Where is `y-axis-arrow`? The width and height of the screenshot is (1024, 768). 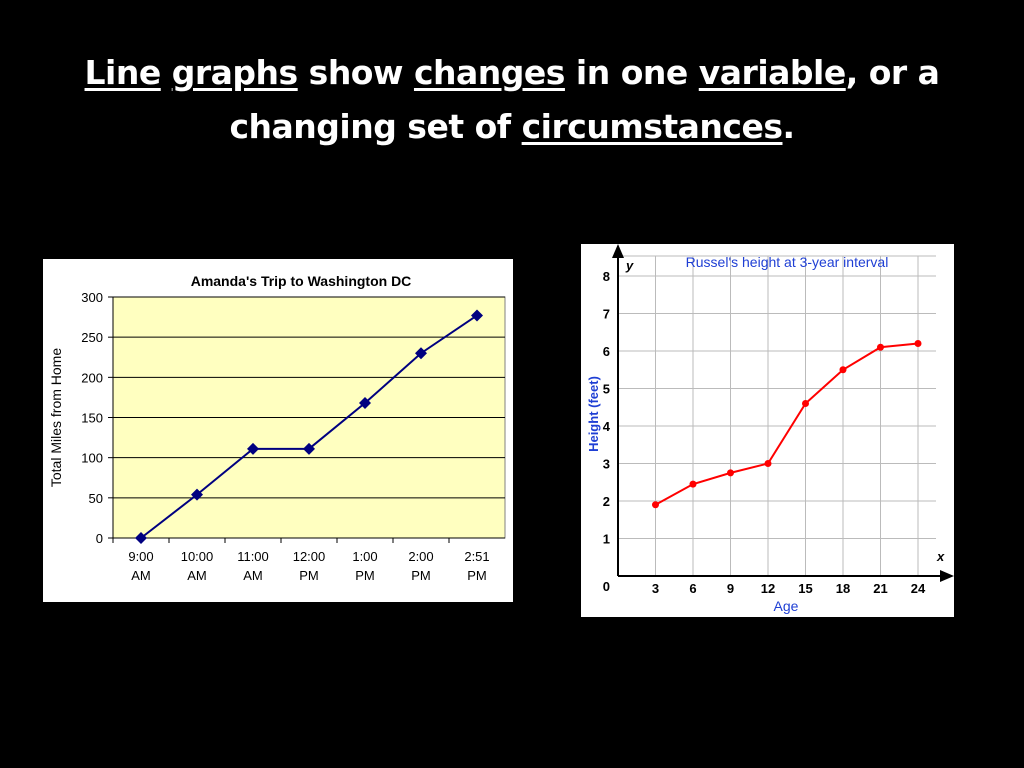 y-axis-arrow is located at coordinates (618, 251).